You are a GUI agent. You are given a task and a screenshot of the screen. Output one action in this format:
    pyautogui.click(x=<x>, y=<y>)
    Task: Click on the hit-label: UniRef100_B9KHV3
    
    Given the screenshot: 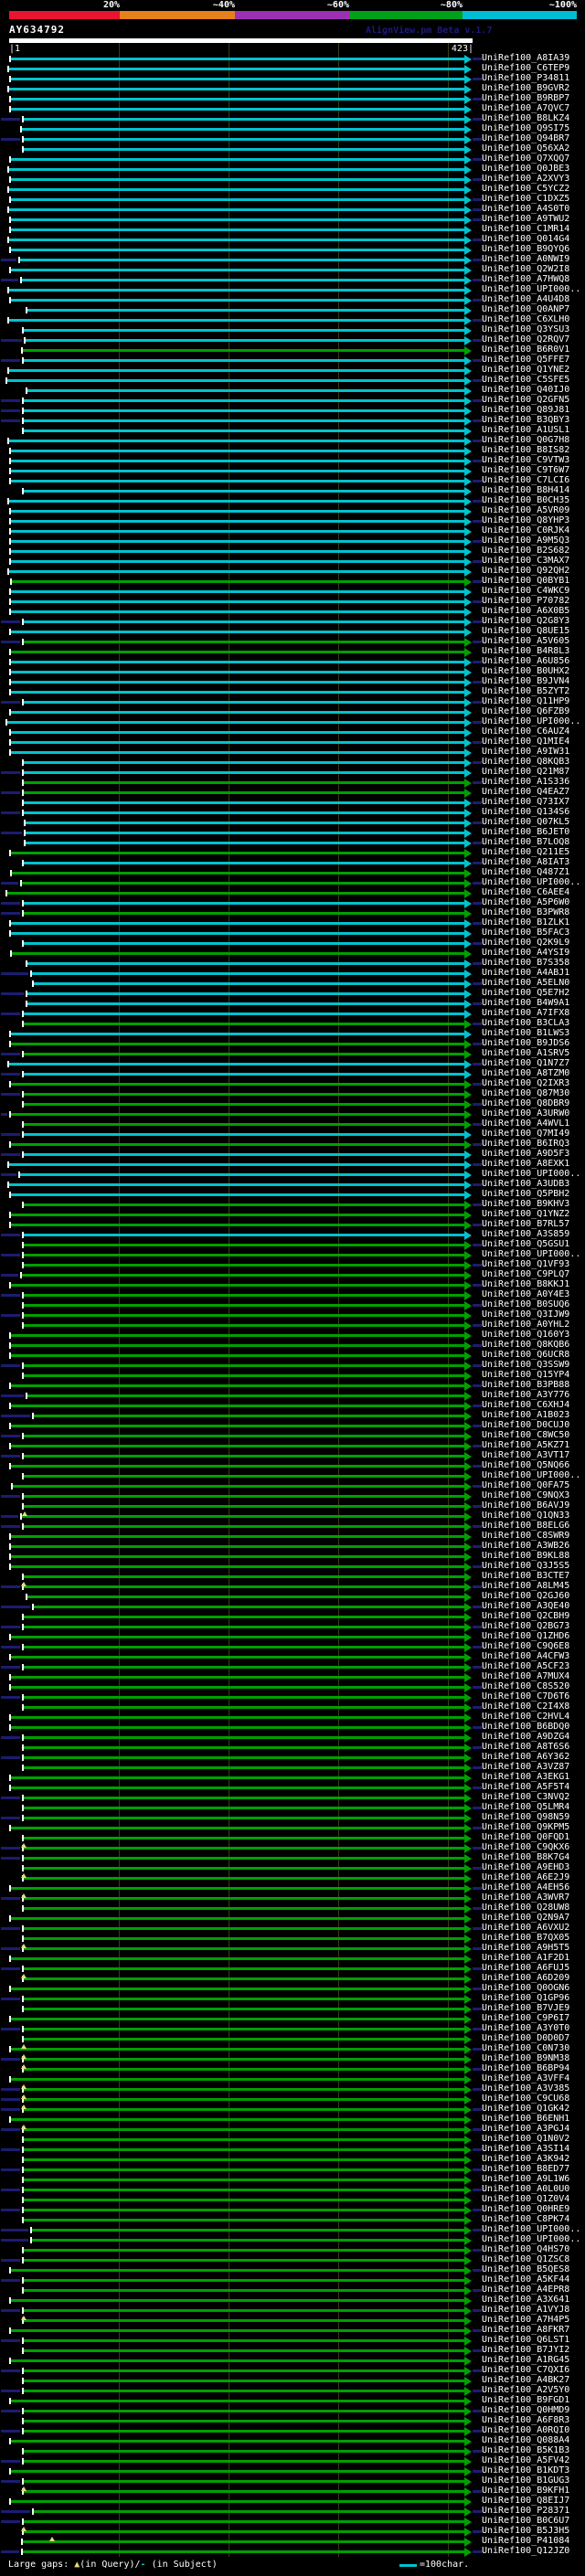 What is the action you would take?
    pyautogui.click(x=526, y=1204)
    